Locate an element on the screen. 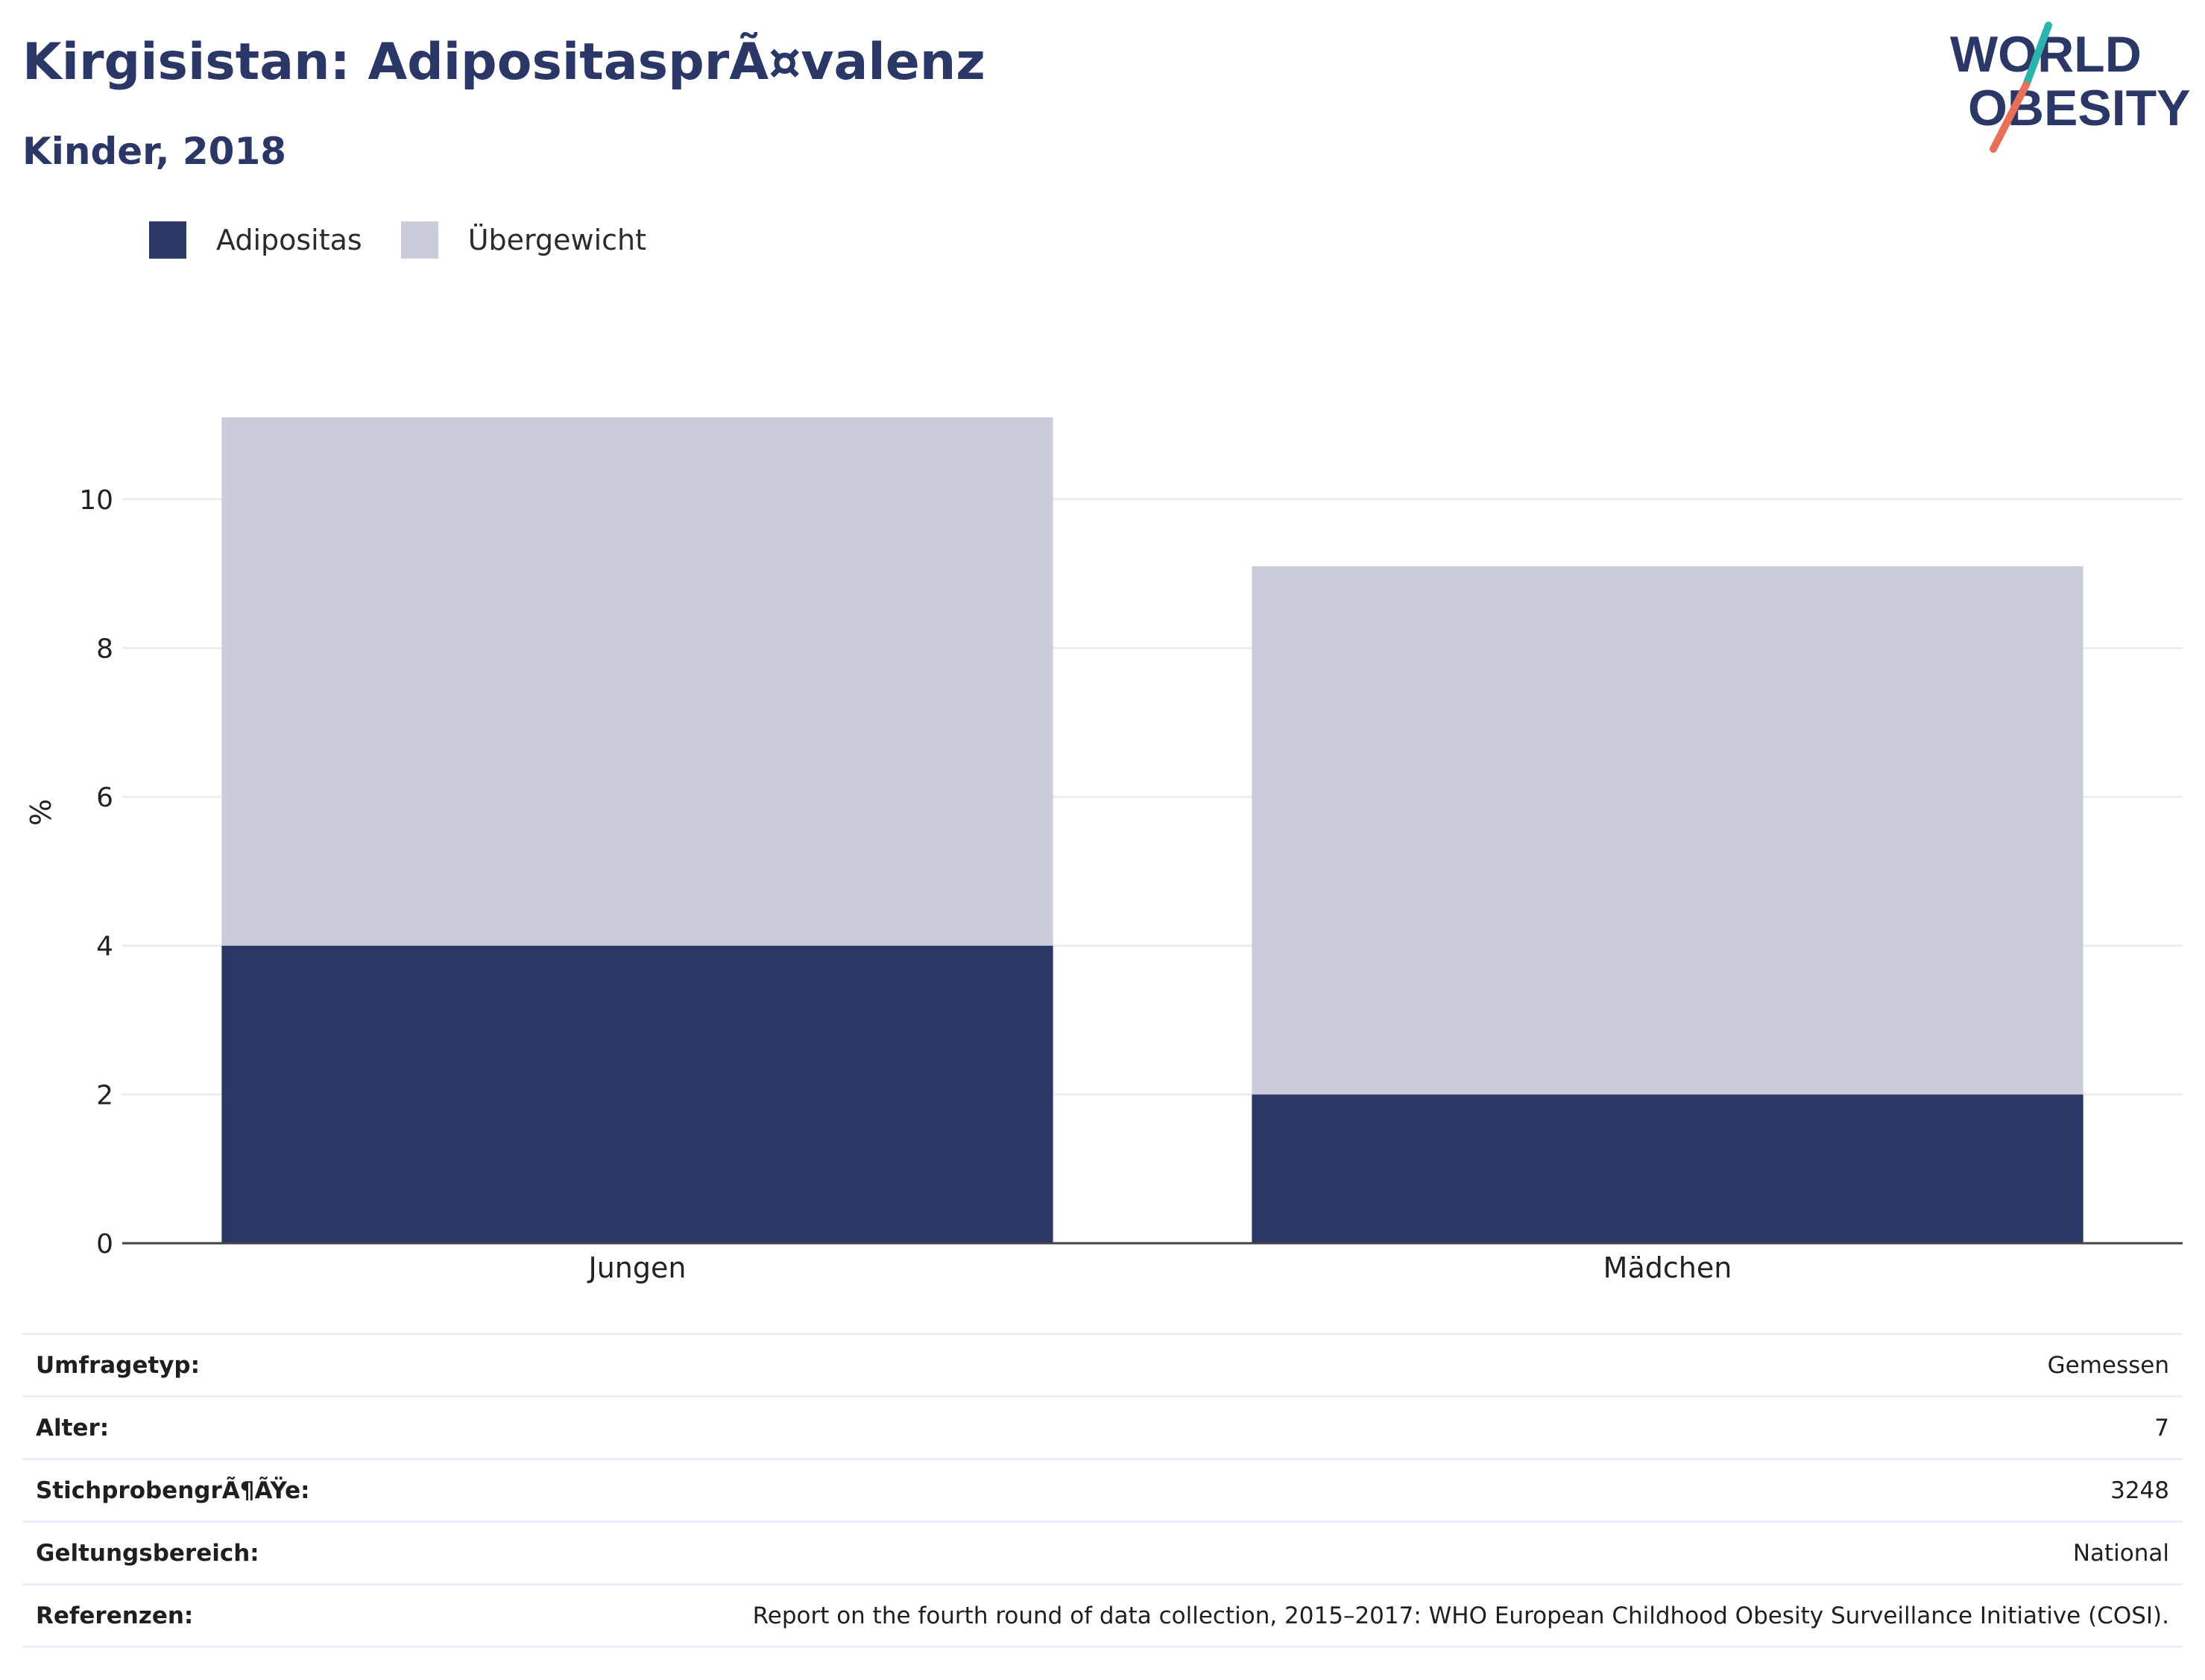 This screenshot has height=1680, width=2205. info-value: 7 is located at coordinates (2161, 1427).